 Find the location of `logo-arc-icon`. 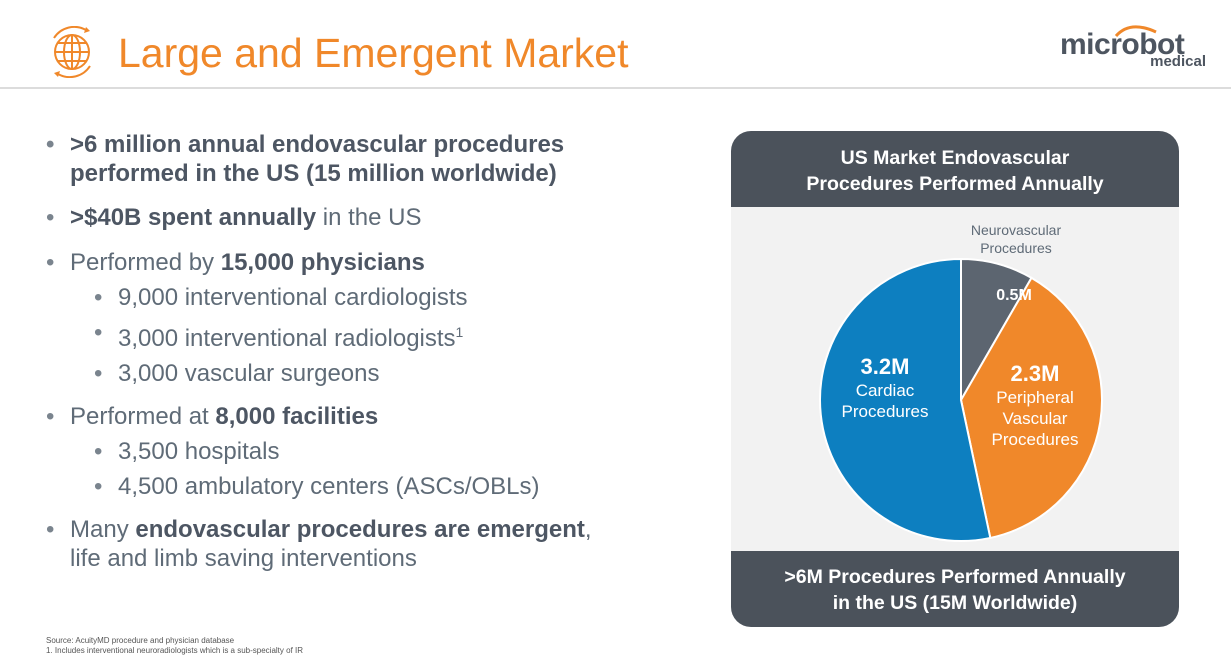

logo-arc-icon is located at coordinates (1135, 31).